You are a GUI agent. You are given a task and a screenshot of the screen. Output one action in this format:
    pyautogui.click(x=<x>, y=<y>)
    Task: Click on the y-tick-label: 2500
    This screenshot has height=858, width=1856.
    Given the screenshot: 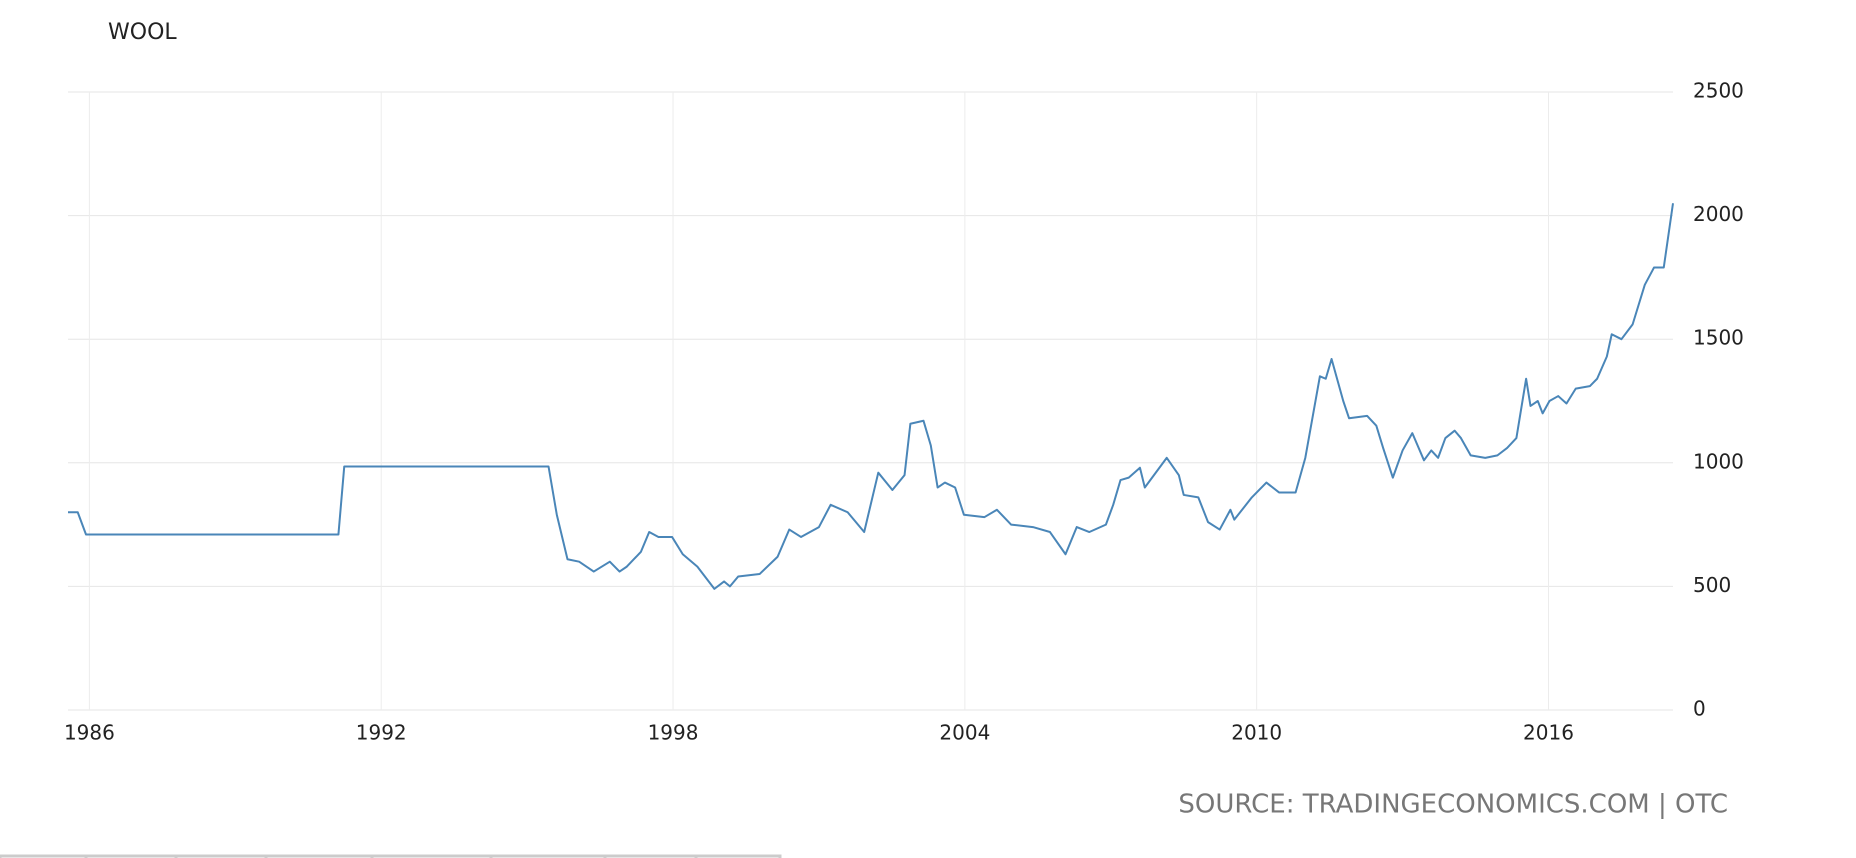 What is the action you would take?
    pyautogui.click(x=1718, y=91)
    